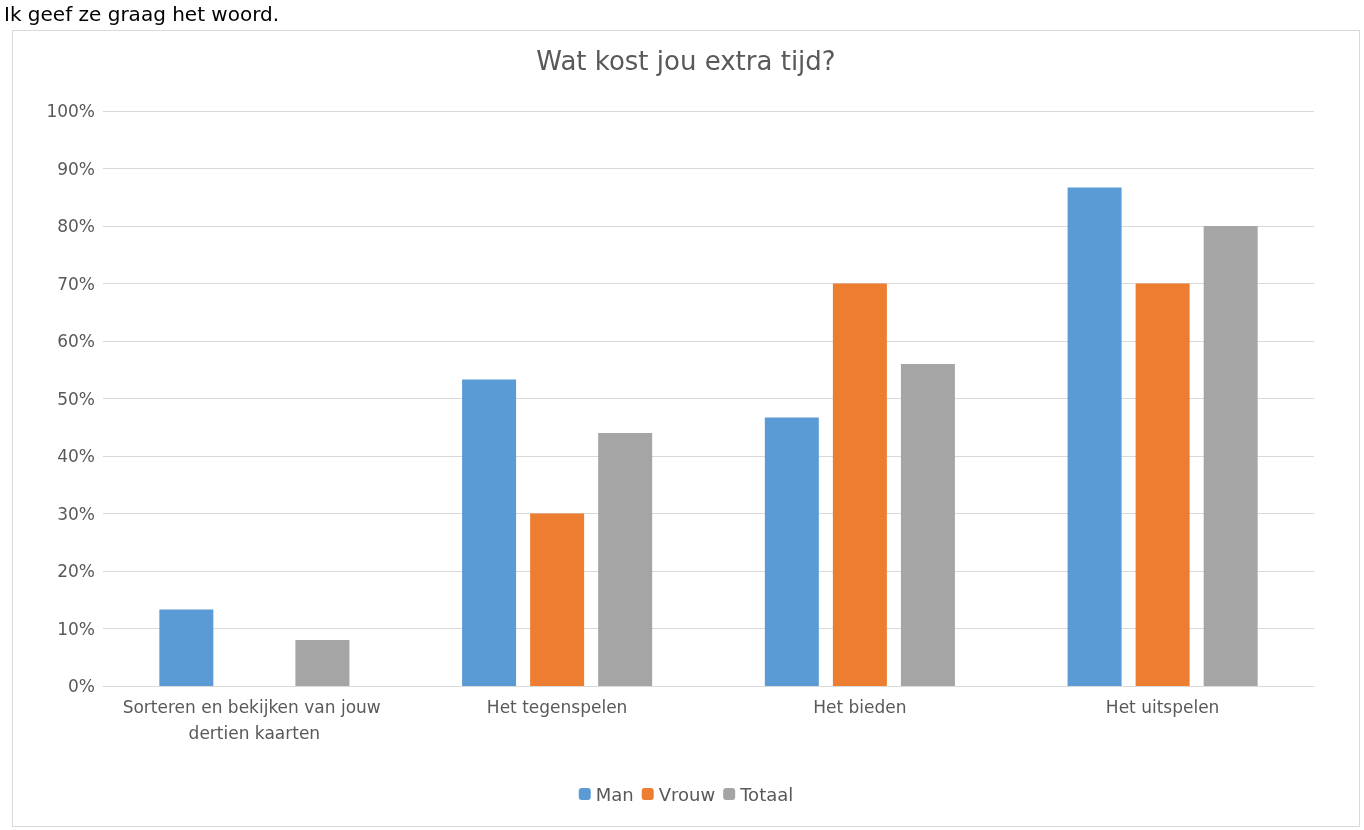 Image resolution: width=1364 pixels, height=830 pixels. What do you see at coordinates (687, 794) in the screenshot?
I see `legend-label: Vrouw` at bounding box center [687, 794].